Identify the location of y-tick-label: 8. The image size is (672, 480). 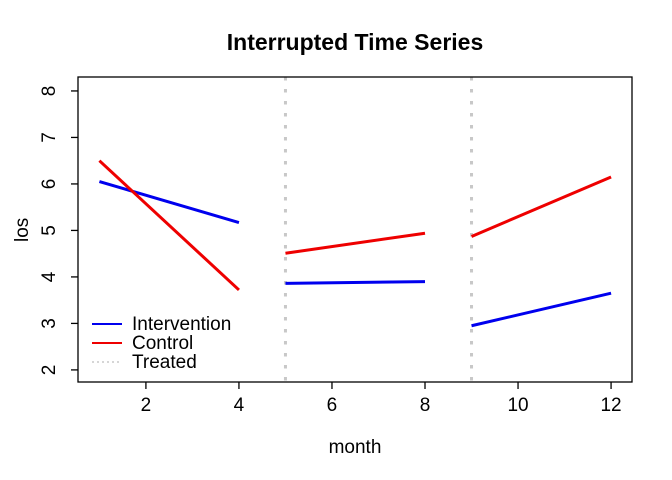
(49, 91).